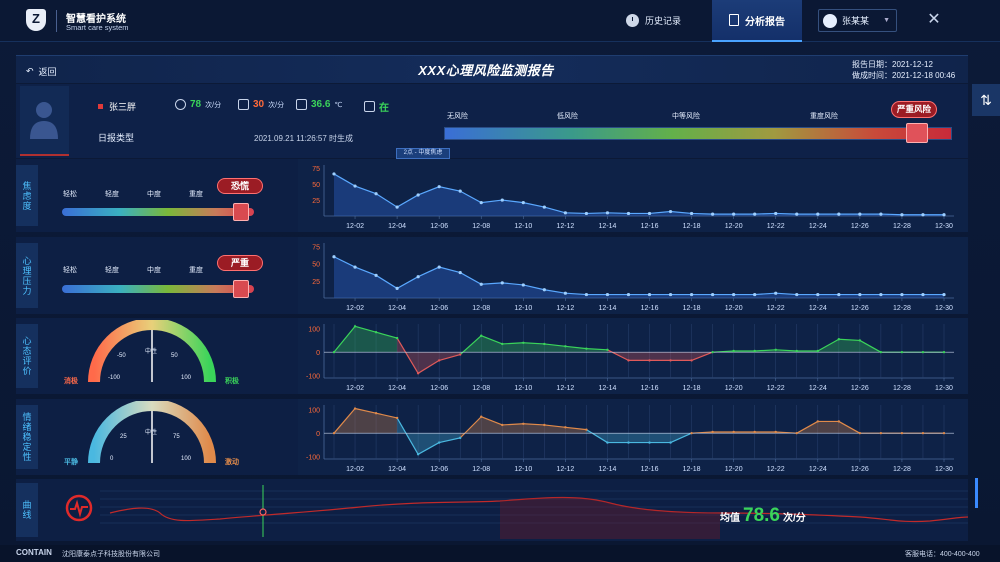  What do you see at coordinates (112, 459) in the screenshot?
I see `stability-tick: 0` at bounding box center [112, 459].